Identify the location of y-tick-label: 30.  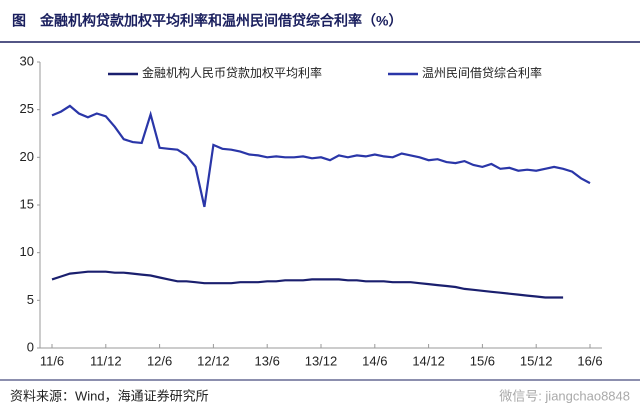
(27, 60).